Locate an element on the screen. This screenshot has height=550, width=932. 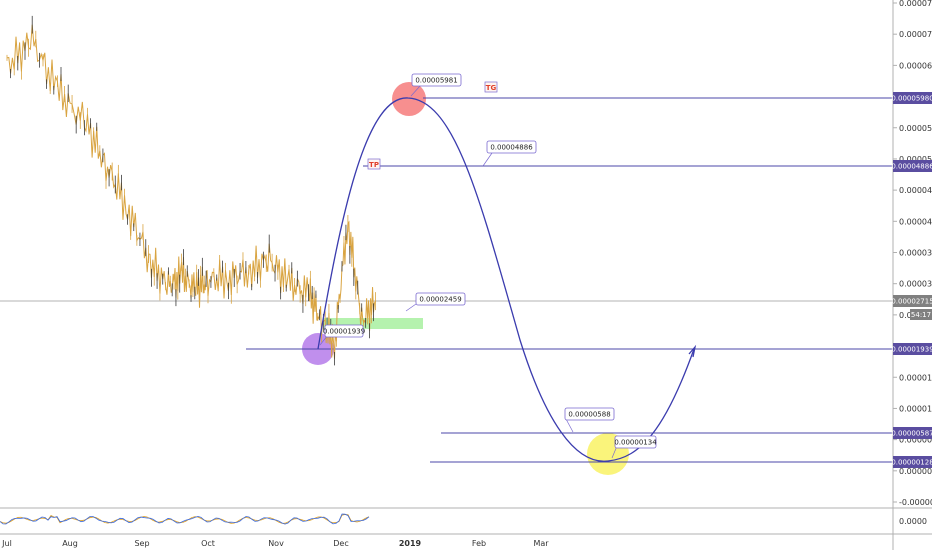
x-tick-label: 2019 is located at coordinates (410, 543).